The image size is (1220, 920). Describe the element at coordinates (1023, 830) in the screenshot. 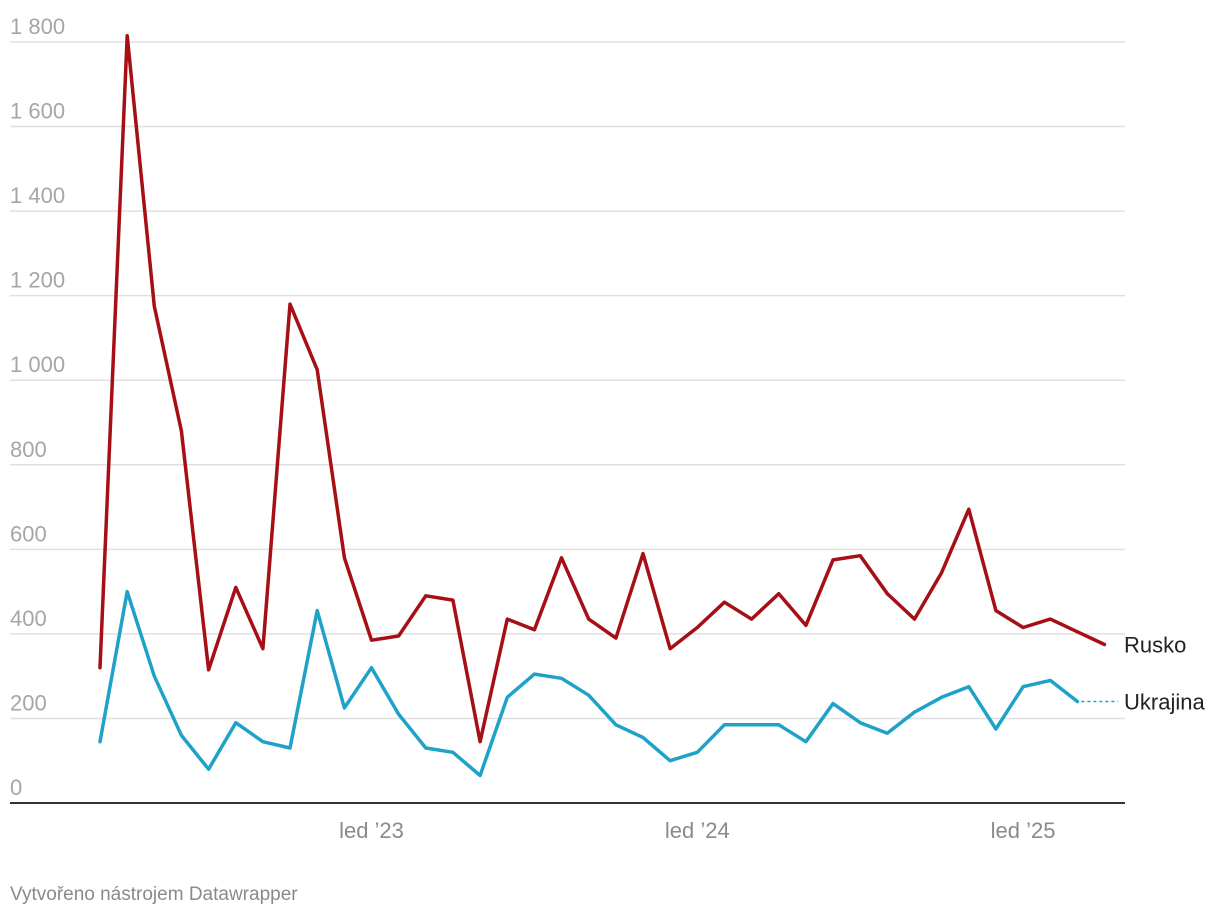

I see `x-tick-label: led ’25` at that location.